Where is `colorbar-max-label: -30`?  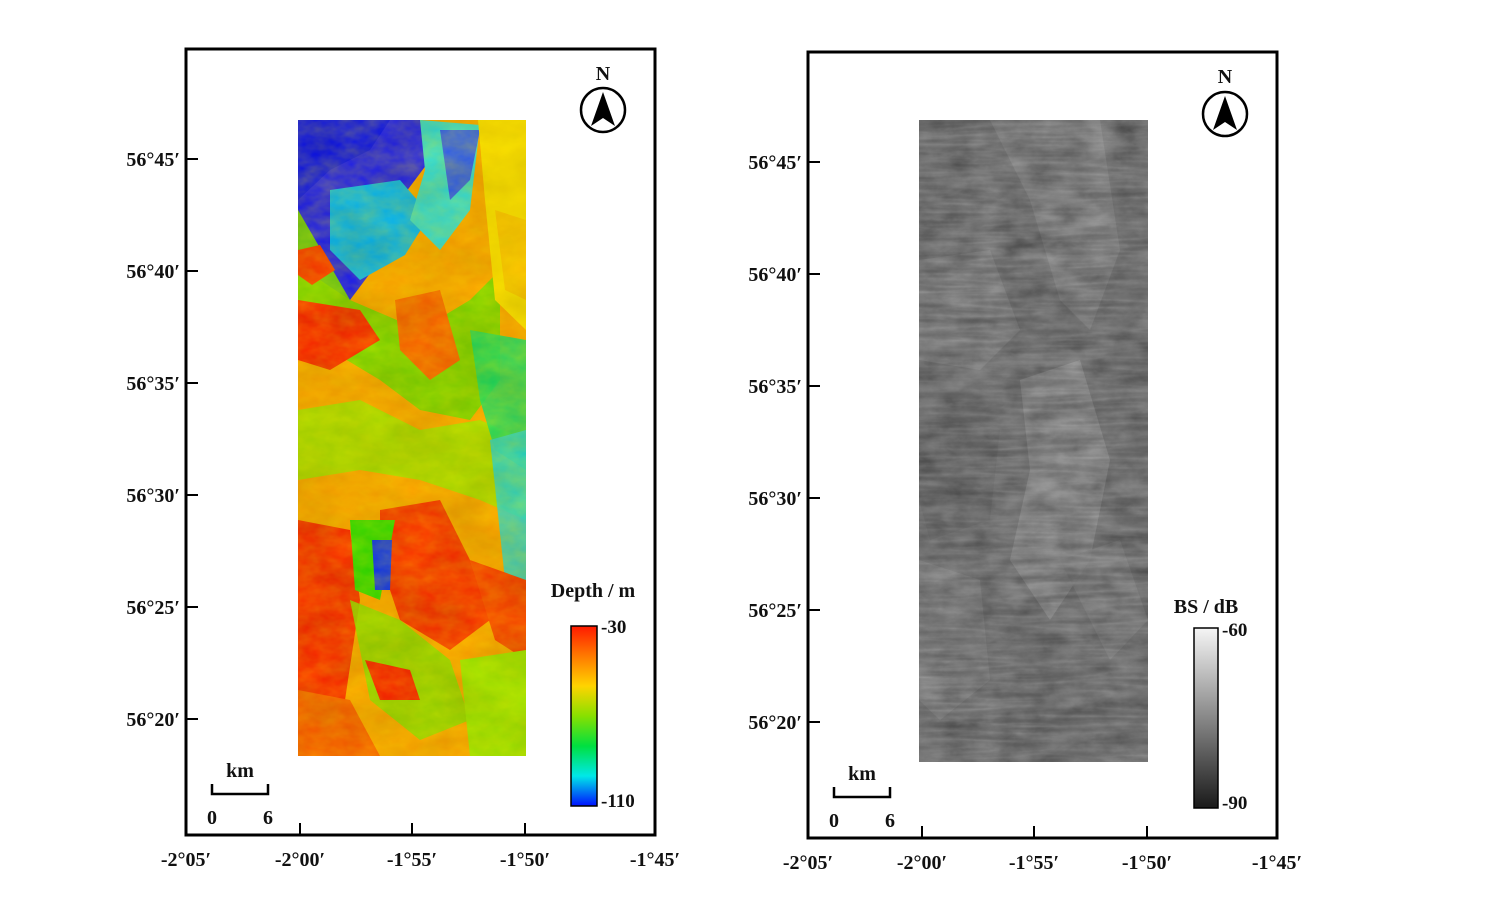
colorbar-max-label: -30 is located at coordinates (613, 627).